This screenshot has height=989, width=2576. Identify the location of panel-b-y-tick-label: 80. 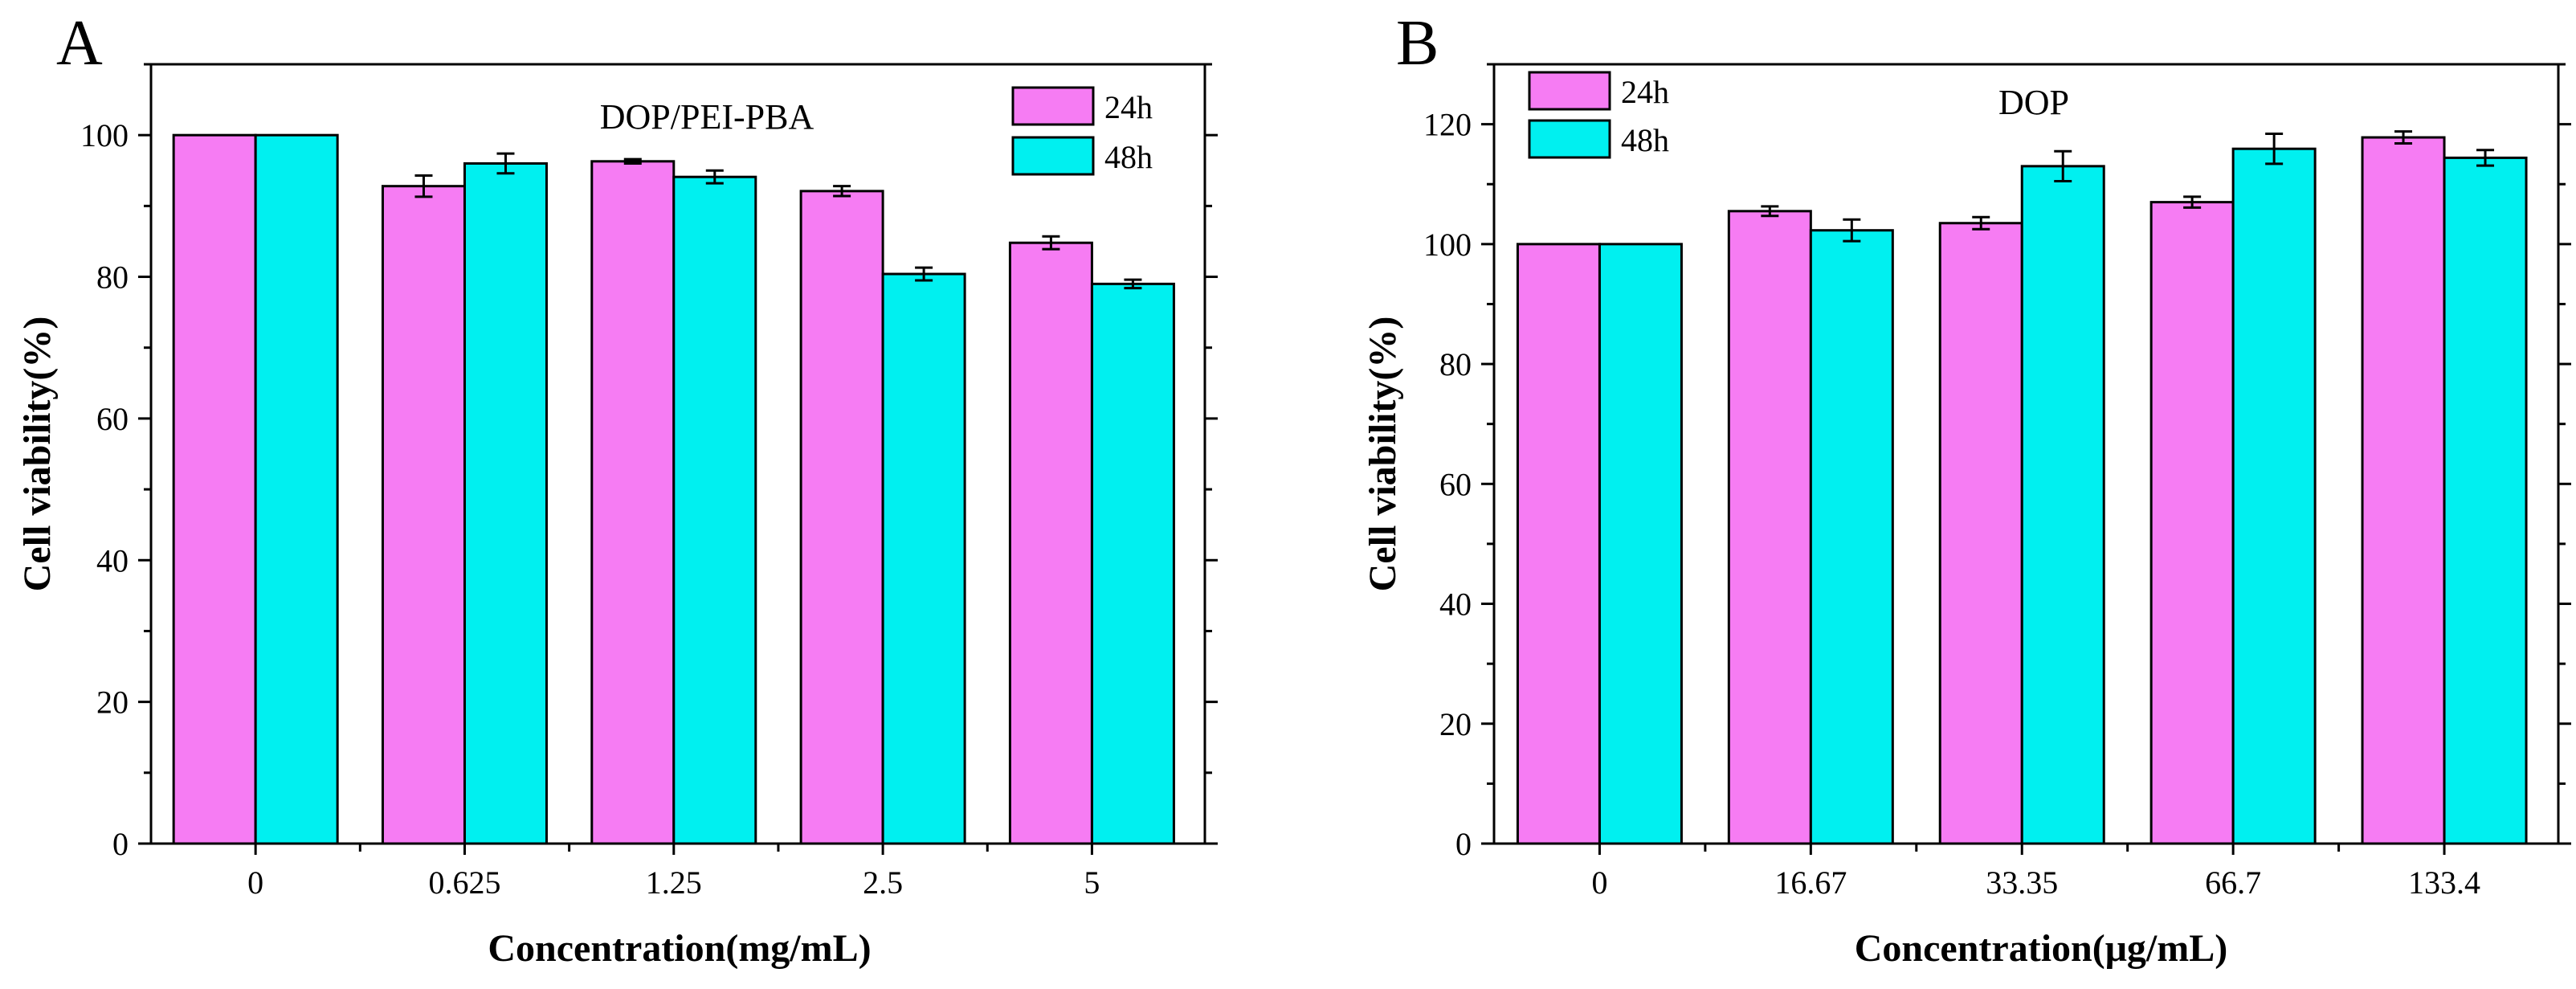
(1455, 364).